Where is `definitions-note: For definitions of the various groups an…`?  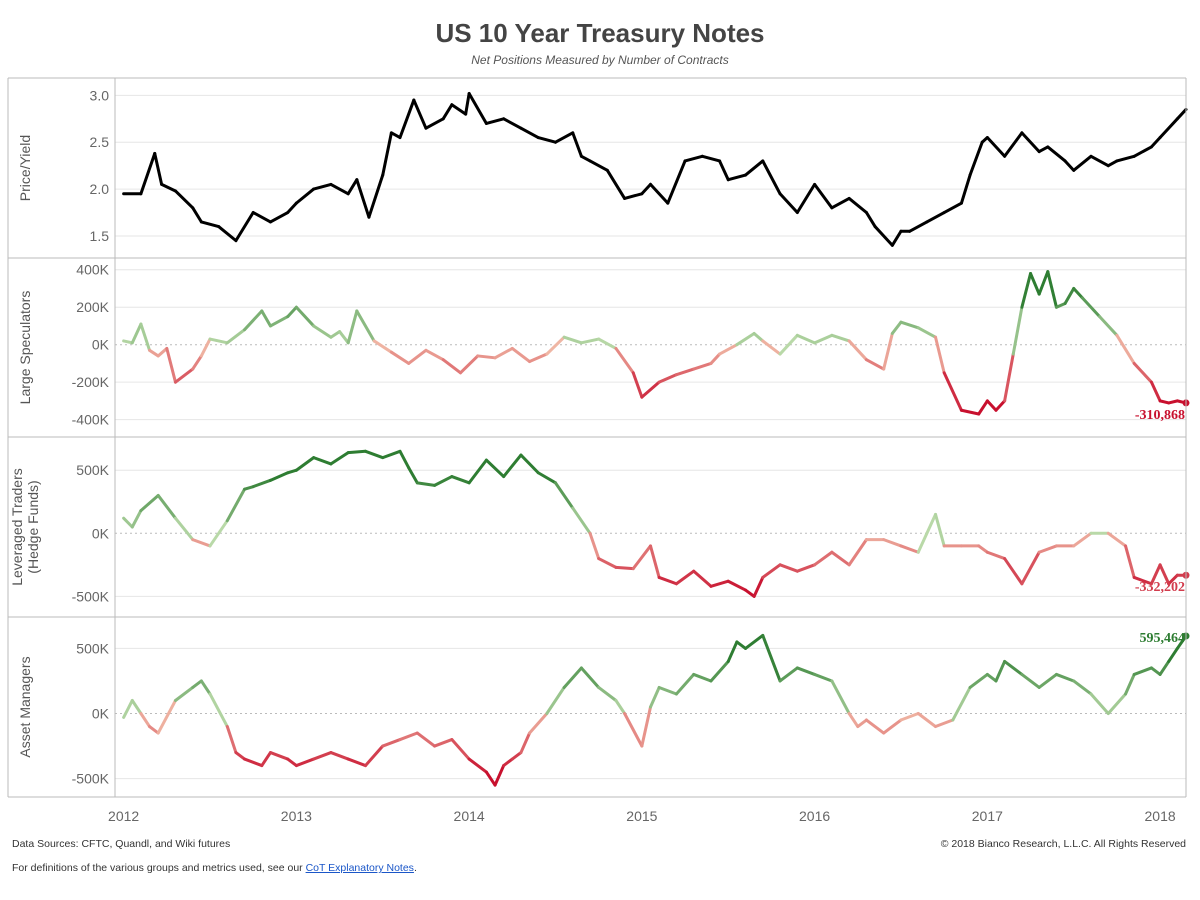
definitions-note: For definitions of the various groups an… is located at coordinates (214, 868).